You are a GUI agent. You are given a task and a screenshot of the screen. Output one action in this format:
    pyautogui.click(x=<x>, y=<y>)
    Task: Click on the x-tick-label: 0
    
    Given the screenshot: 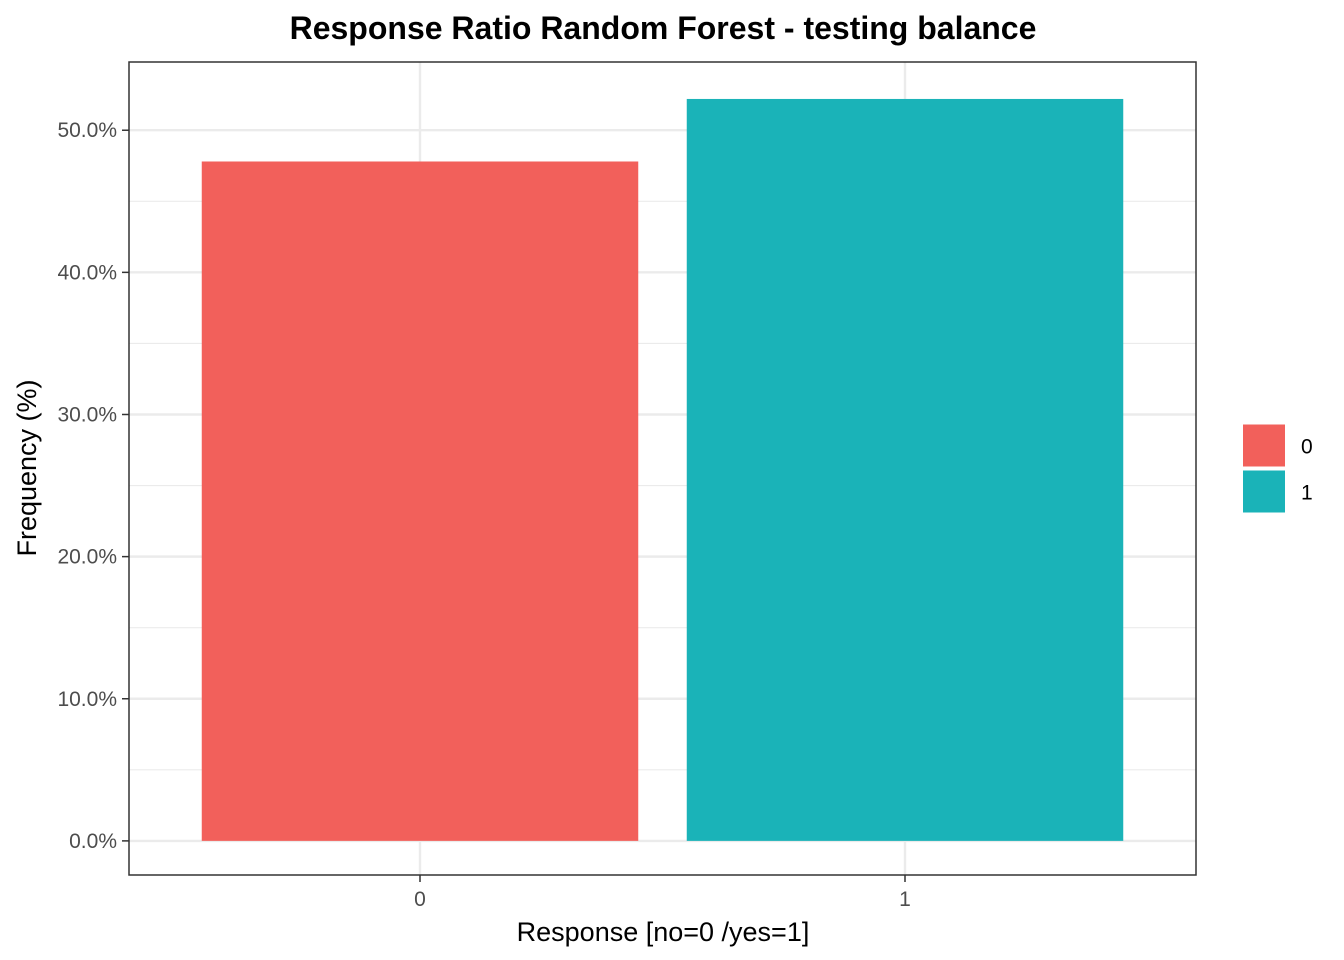 What is the action you would take?
    pyautogui.click(x=420, y=899)
    